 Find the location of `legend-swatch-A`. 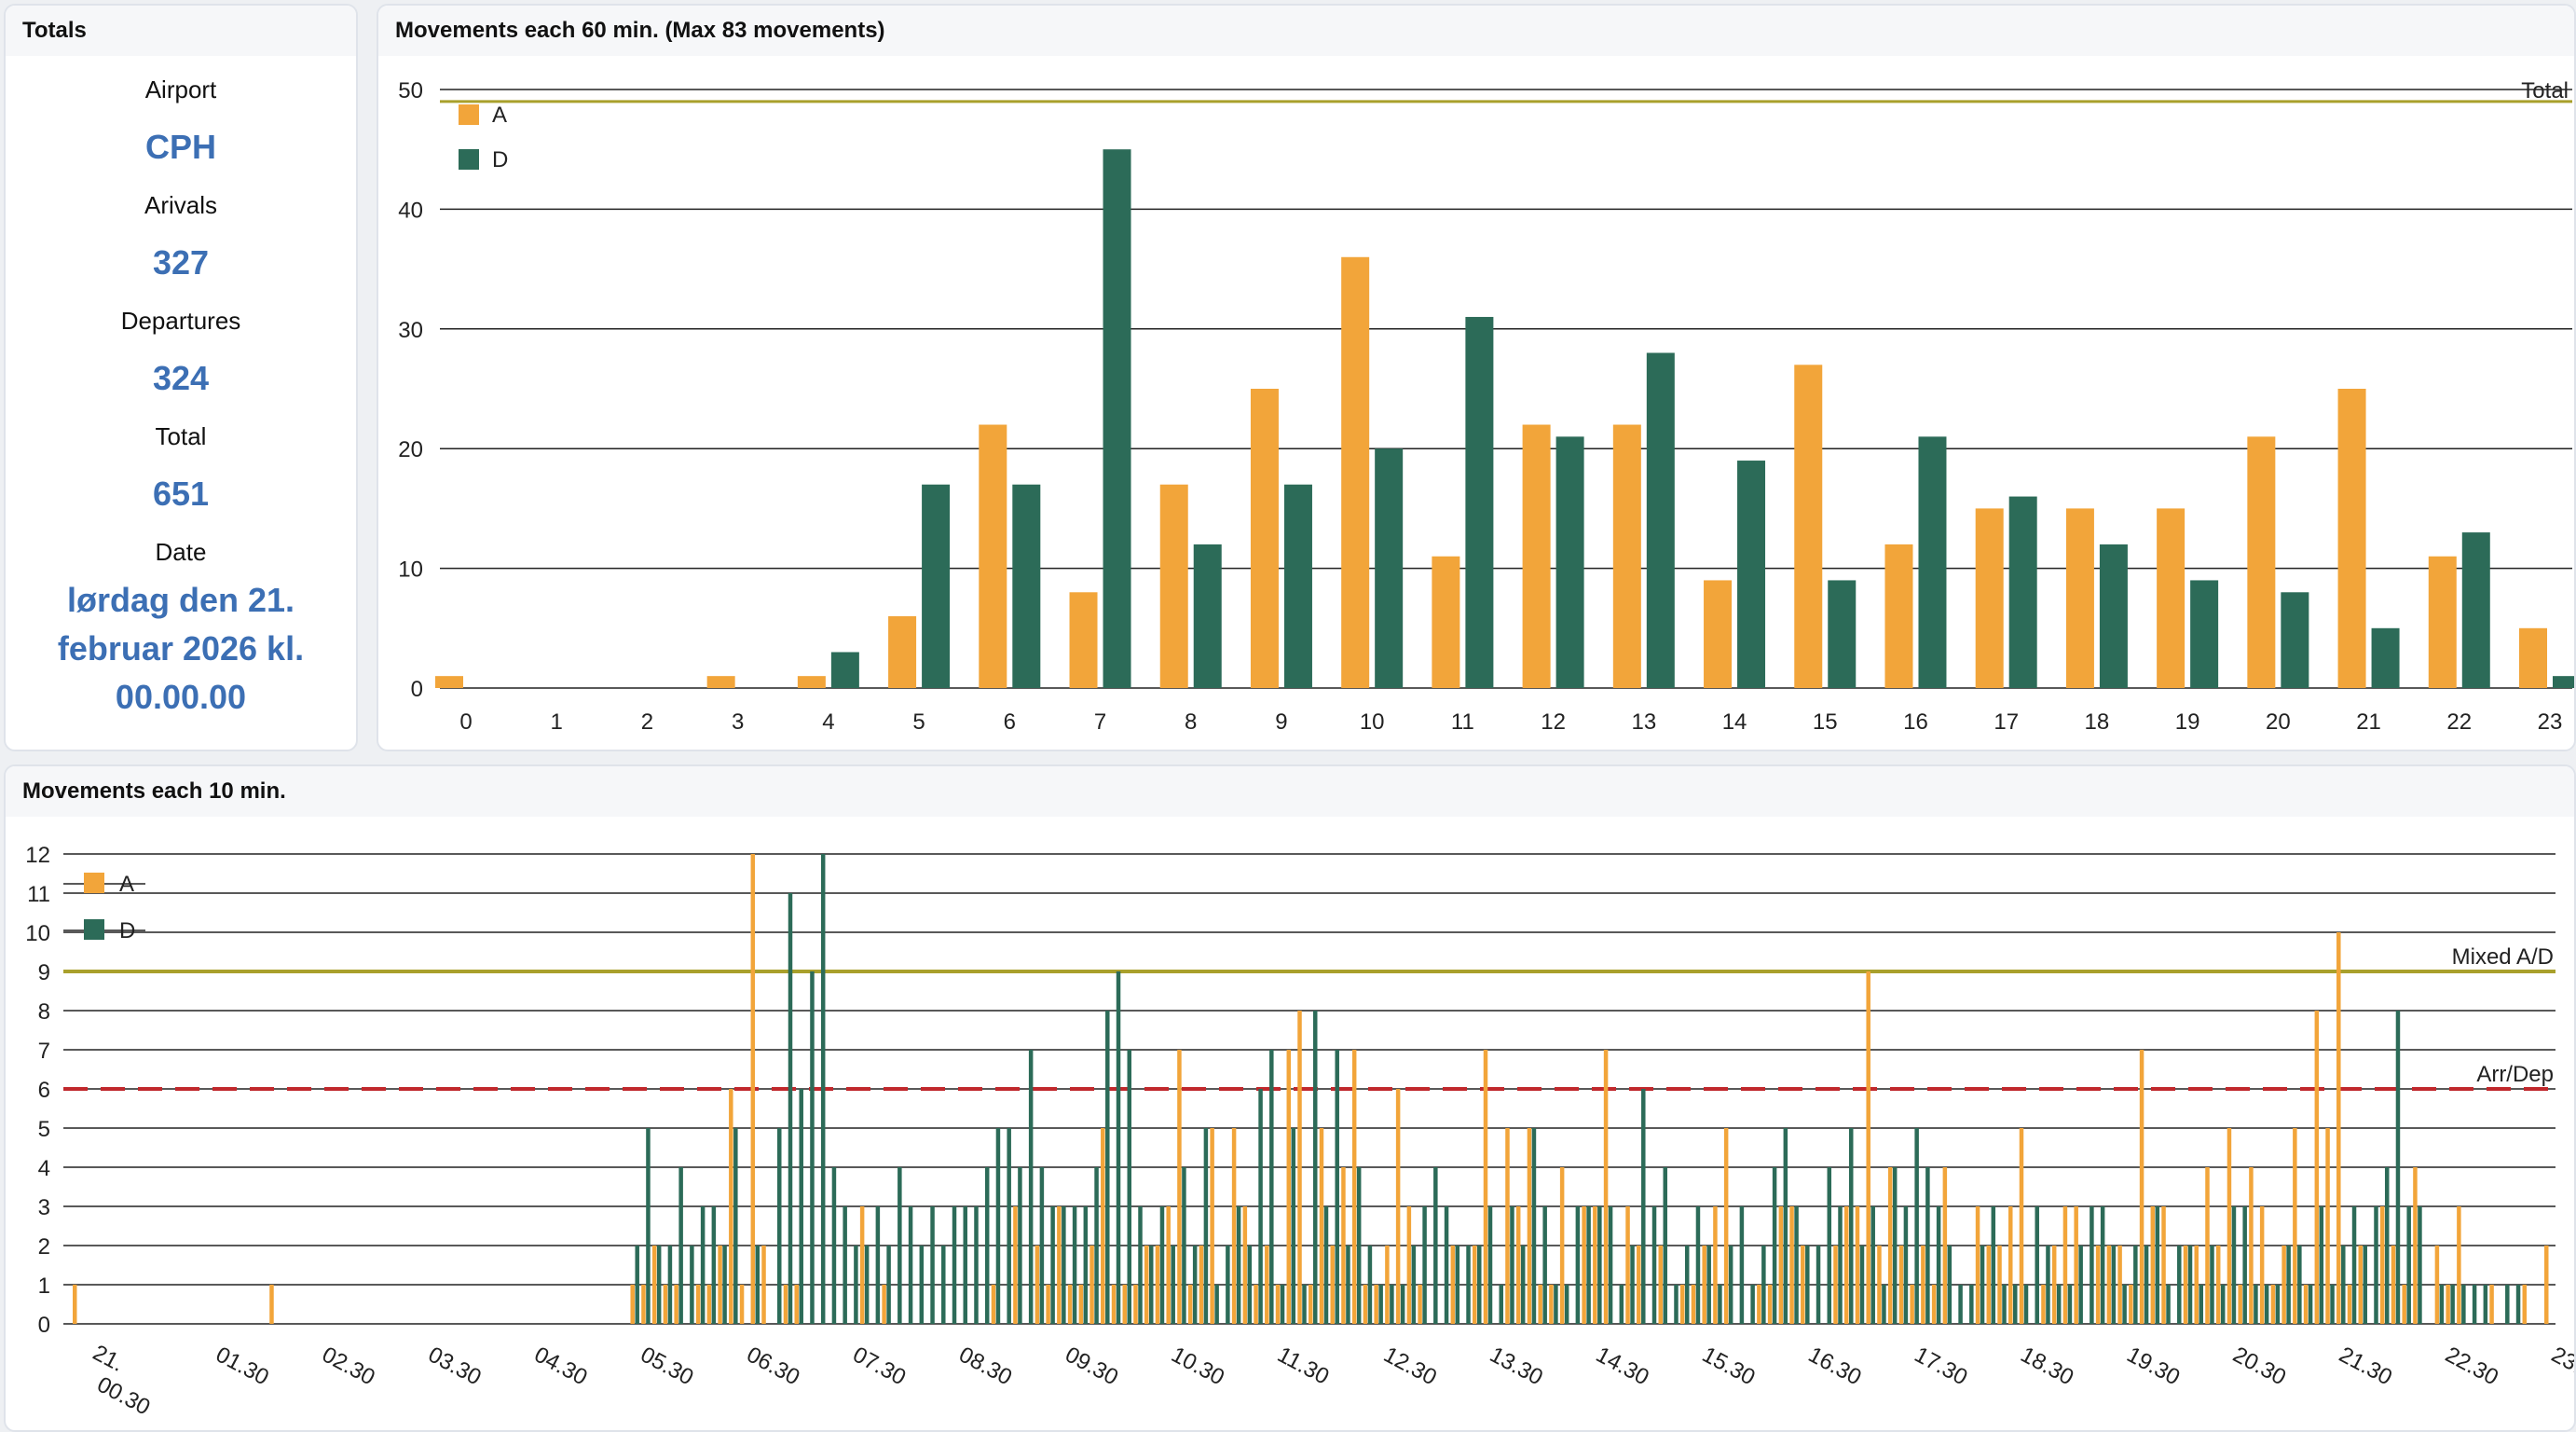

legend-swatch-A is located at coordinates (94, 883).